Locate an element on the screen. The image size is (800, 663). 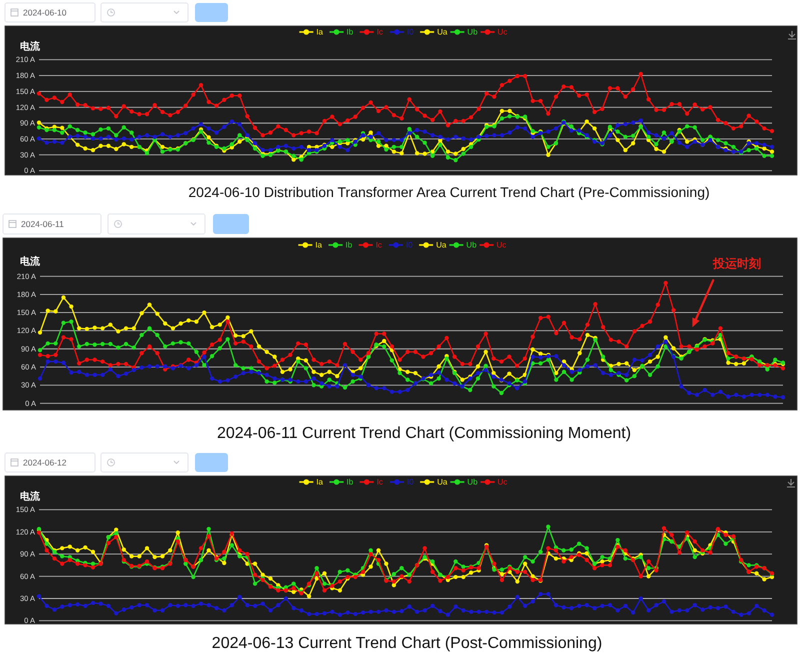
text: 投运时刻 is located at coordinates (736, 263).